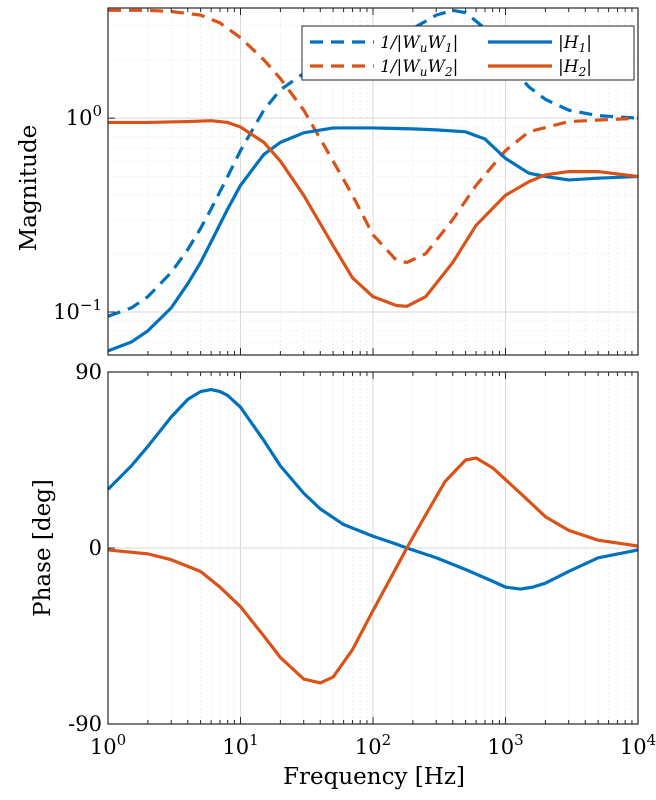 This screenshot has width=656, height=800. What do you see at coordinates (638, 745) in the screenshot?
I see `x-tick-label: 10⁴` at bounding box center [638, 745].